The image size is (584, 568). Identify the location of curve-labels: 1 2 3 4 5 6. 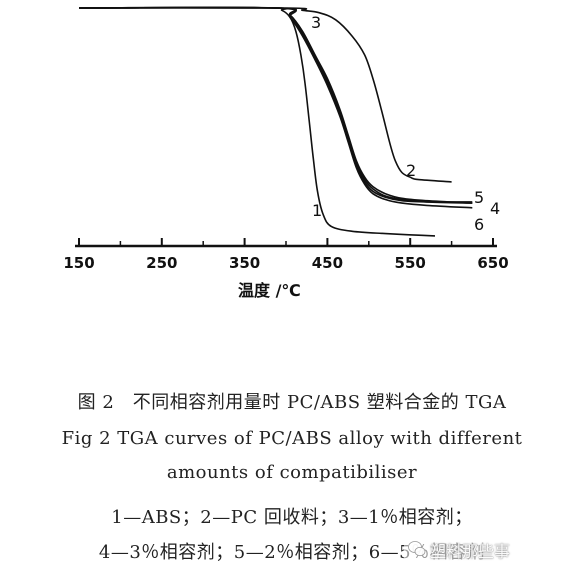
(405, 123).